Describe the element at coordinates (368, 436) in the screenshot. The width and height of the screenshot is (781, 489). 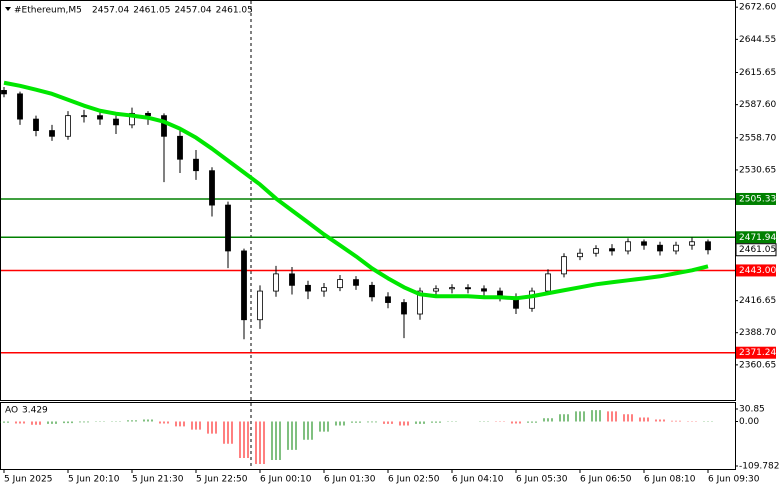
I see `indicator-panel` at that location.